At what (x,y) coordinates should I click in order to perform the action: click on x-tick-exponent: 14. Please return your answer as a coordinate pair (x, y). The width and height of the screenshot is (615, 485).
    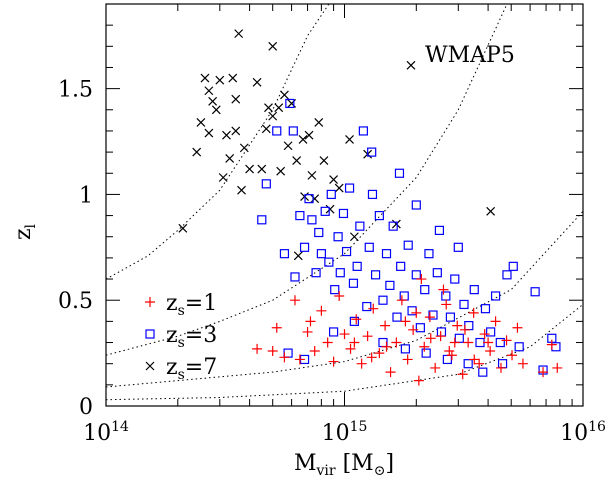
    Looking at the image, I should click on (120, 427).